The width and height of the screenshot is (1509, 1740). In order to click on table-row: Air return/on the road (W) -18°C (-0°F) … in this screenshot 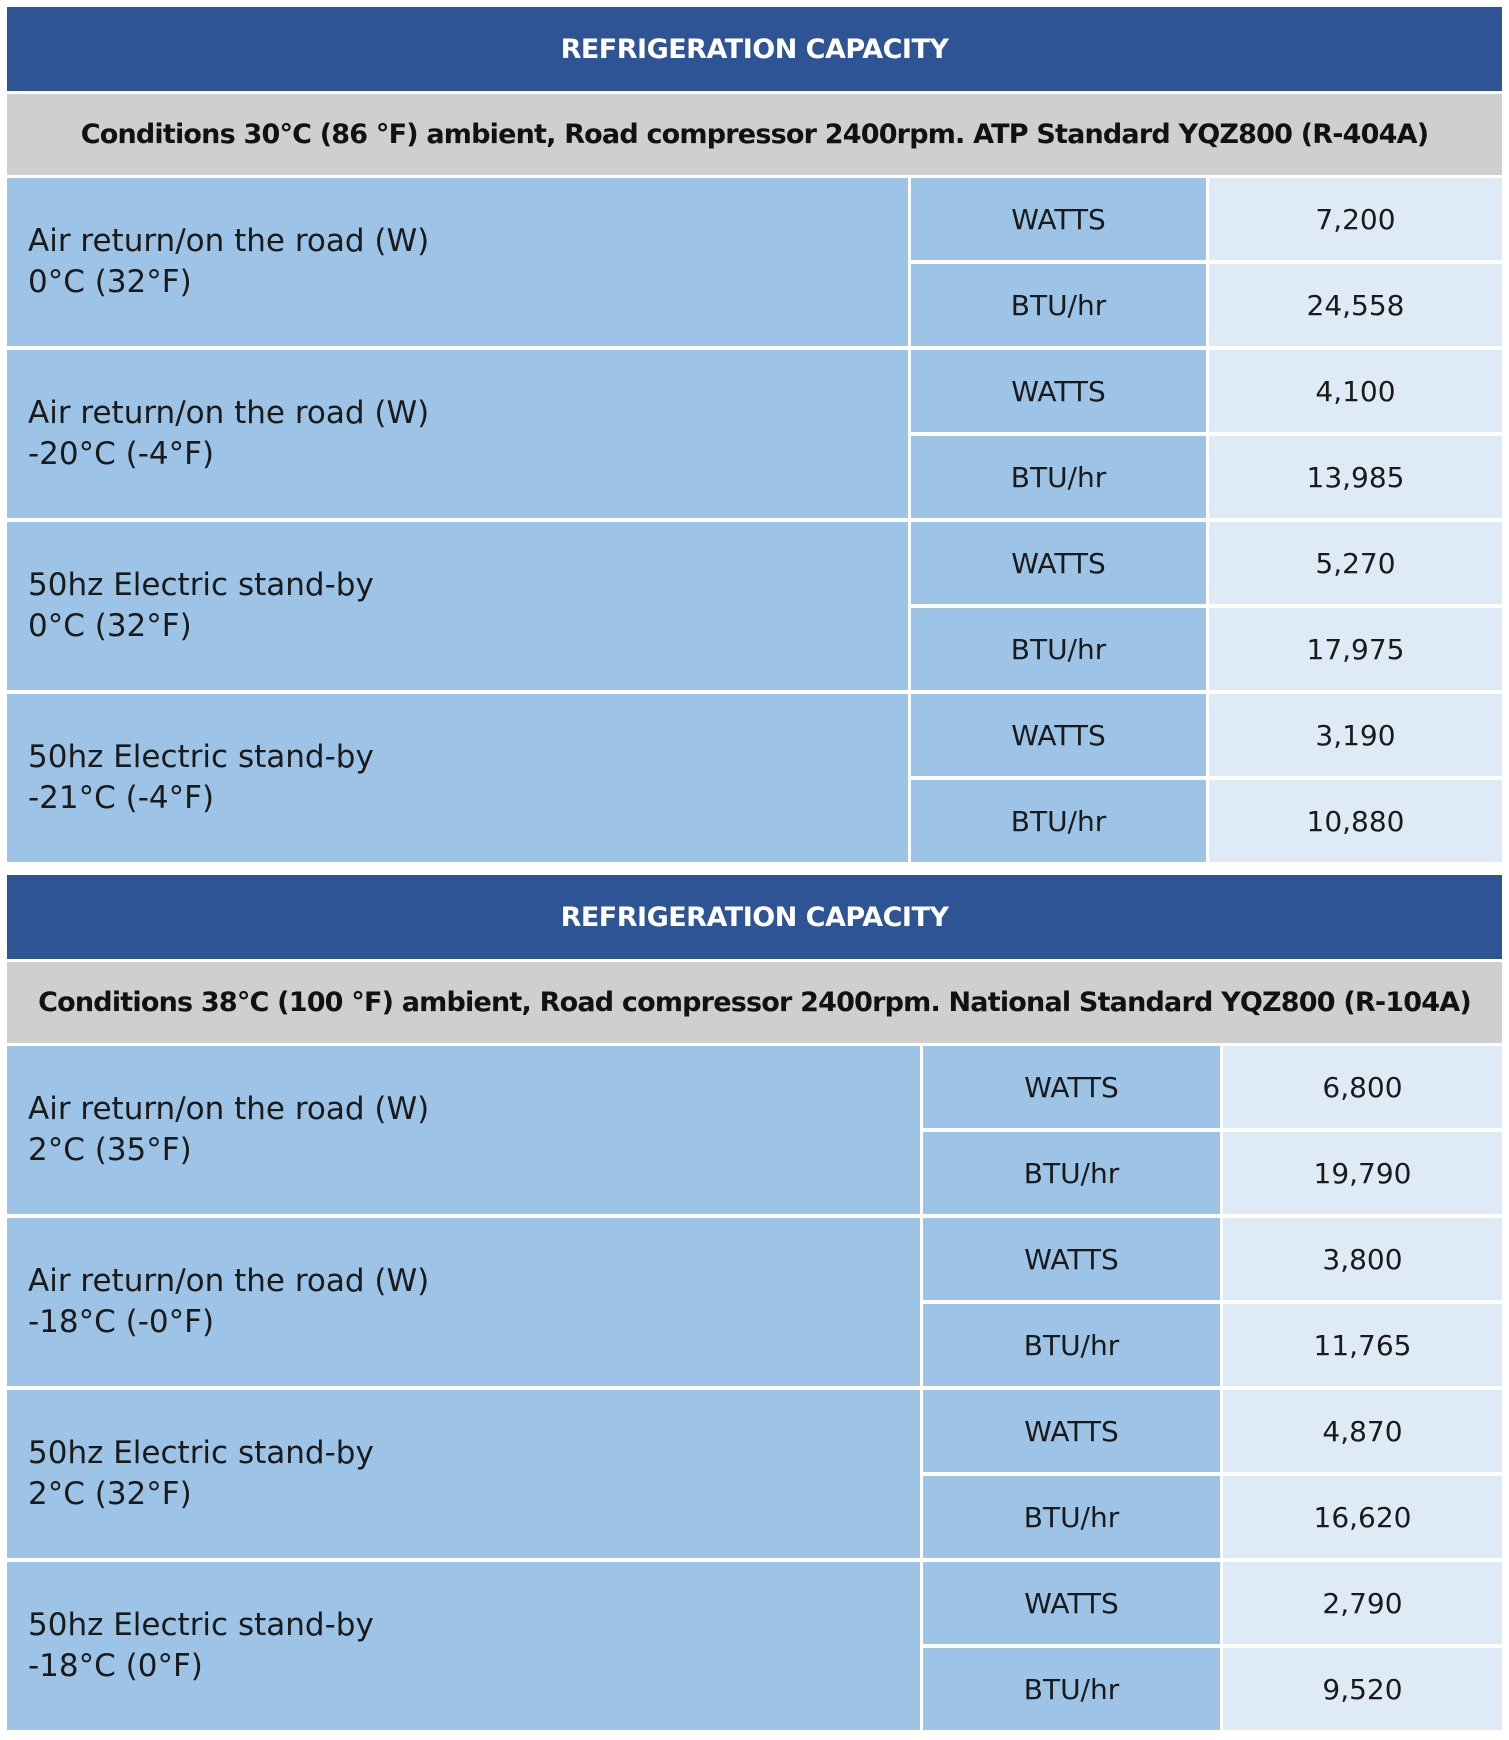, I will do `click(754, 1302)`.